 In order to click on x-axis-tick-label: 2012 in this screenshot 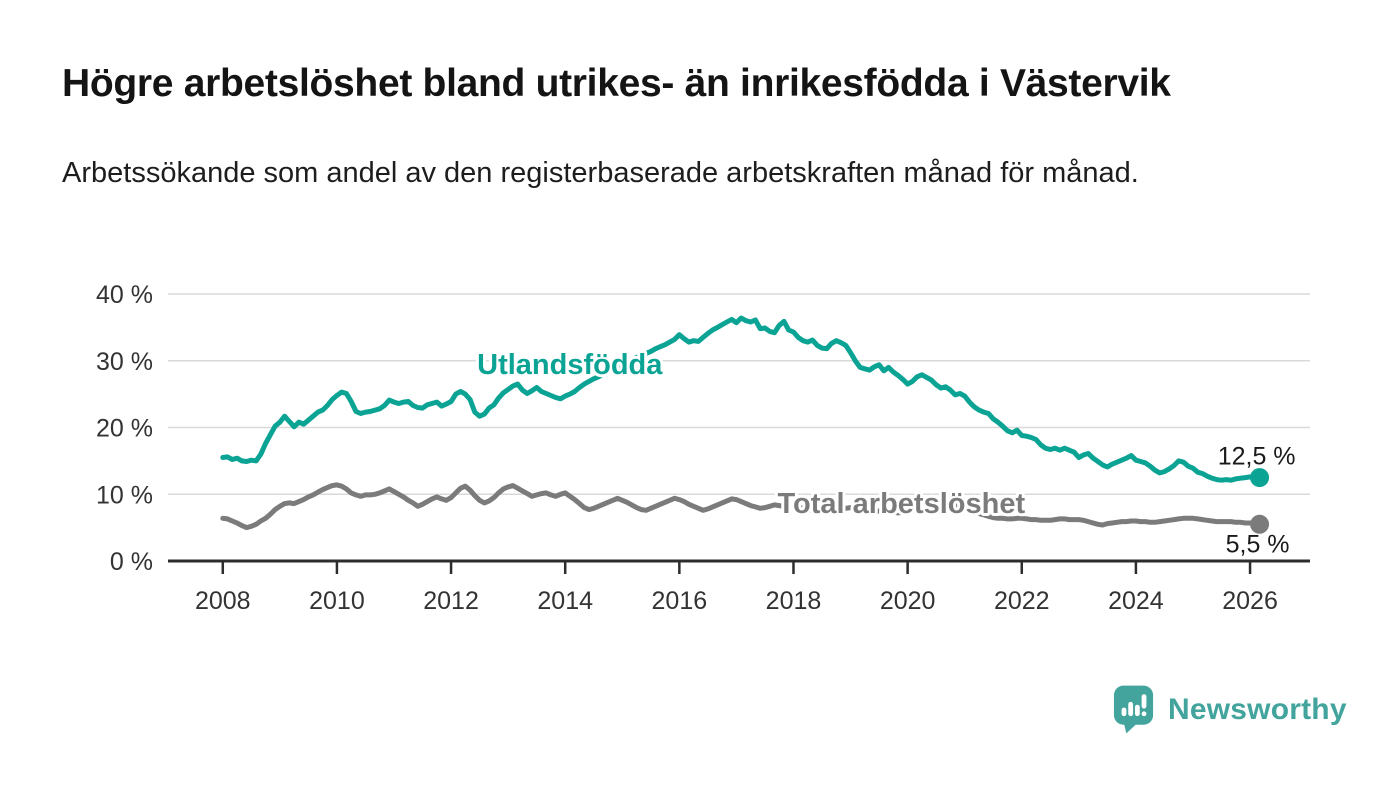, I will do `click(451, 601)`.